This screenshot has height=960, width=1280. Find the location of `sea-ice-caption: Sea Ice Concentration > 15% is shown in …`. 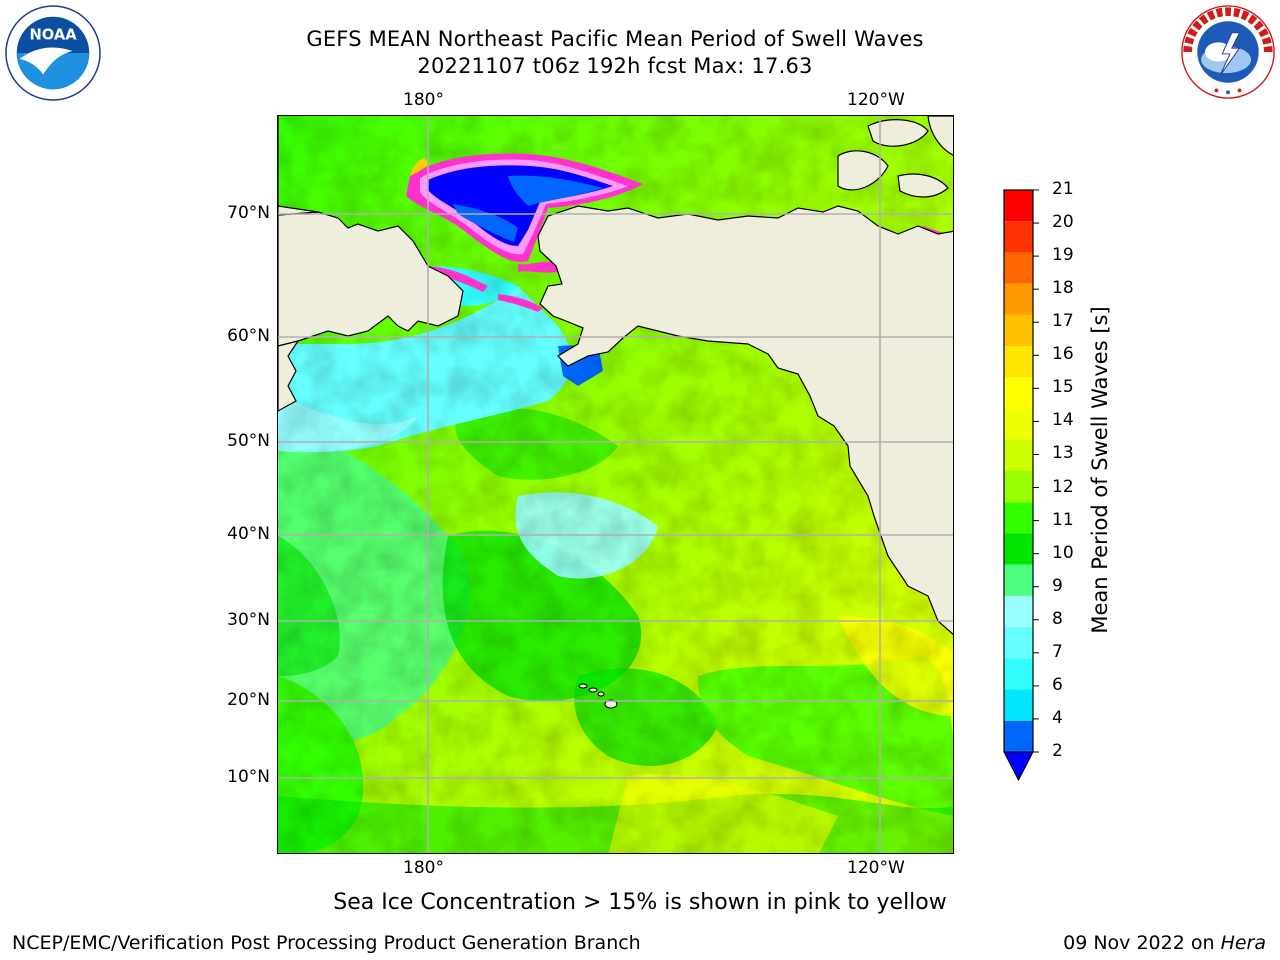

sea-ice-caption: Sea Ice Concentration > 15% is shown in … is located at coordinates (640, 902).